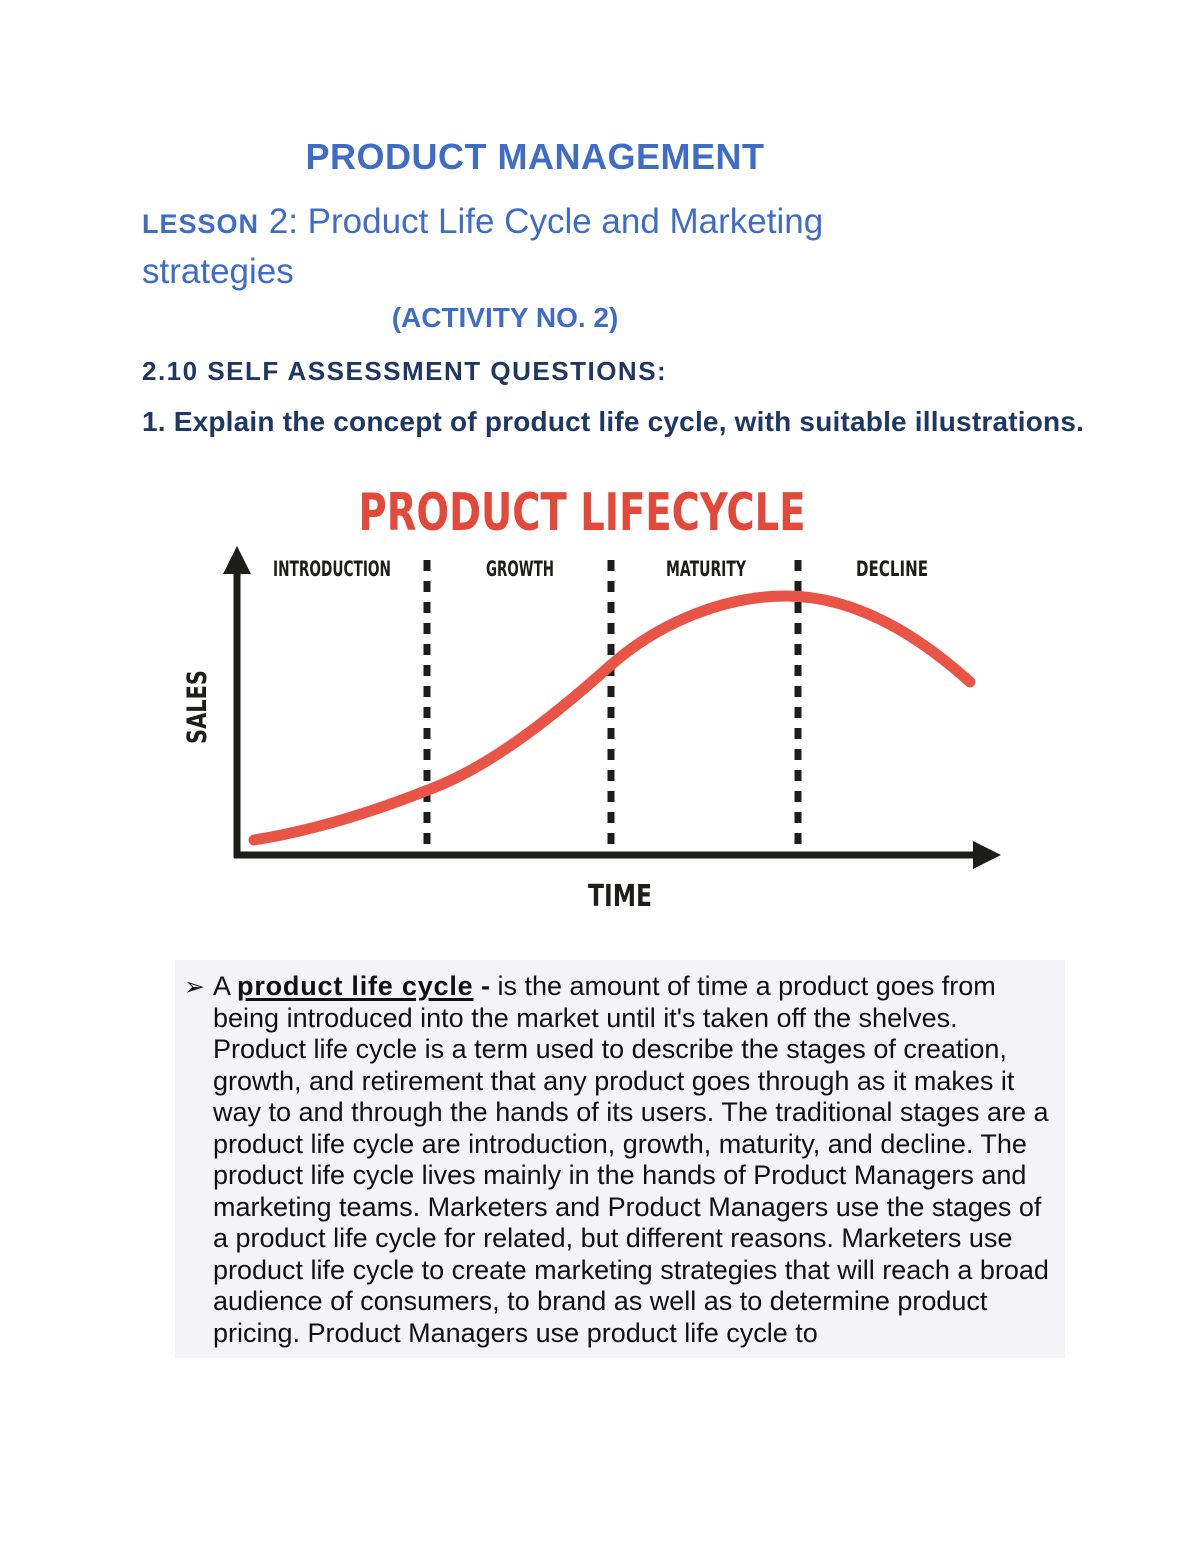  I want to click on chart-title: PRODUCT LIFECYCLE, so click(582, 513).